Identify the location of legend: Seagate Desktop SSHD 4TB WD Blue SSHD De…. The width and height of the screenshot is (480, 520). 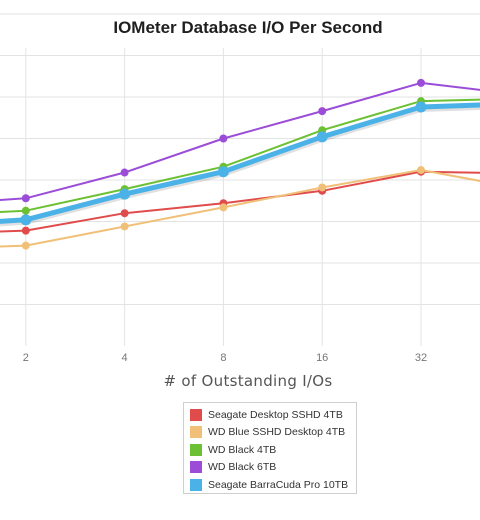
(270, 448).